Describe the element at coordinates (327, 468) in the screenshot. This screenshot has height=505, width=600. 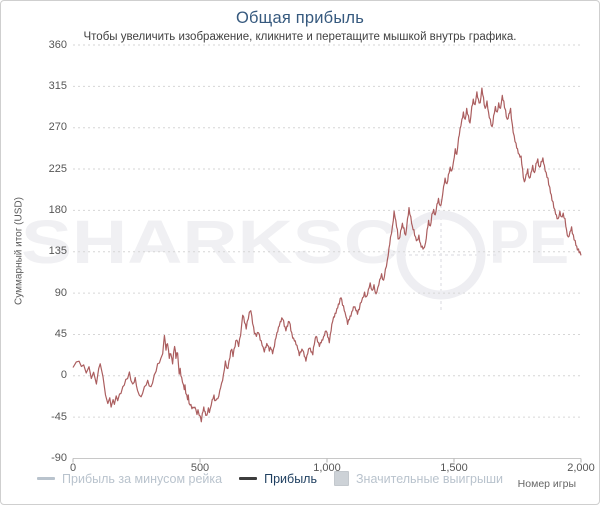
I see `x-tick-label: 1,000` at that location.